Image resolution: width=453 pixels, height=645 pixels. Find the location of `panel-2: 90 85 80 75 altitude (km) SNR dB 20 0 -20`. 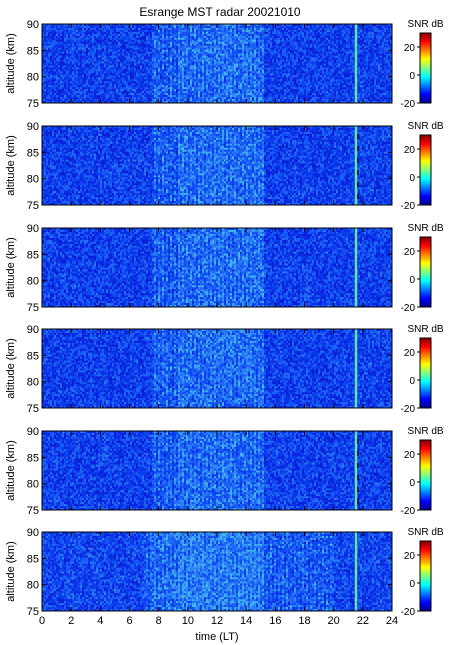

panel-2: 90 85 80 75 altitude (km) SNR dB 20 0 -20 is located at coordinates (224, 166).